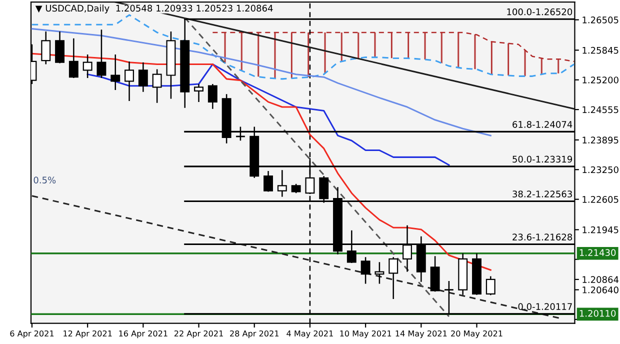 This screenshot has height=344, width=620. Describe the element at coordinates (32, 334) in the screenshot. I see `x-tick-label: 6 Apr 2021` at that location.